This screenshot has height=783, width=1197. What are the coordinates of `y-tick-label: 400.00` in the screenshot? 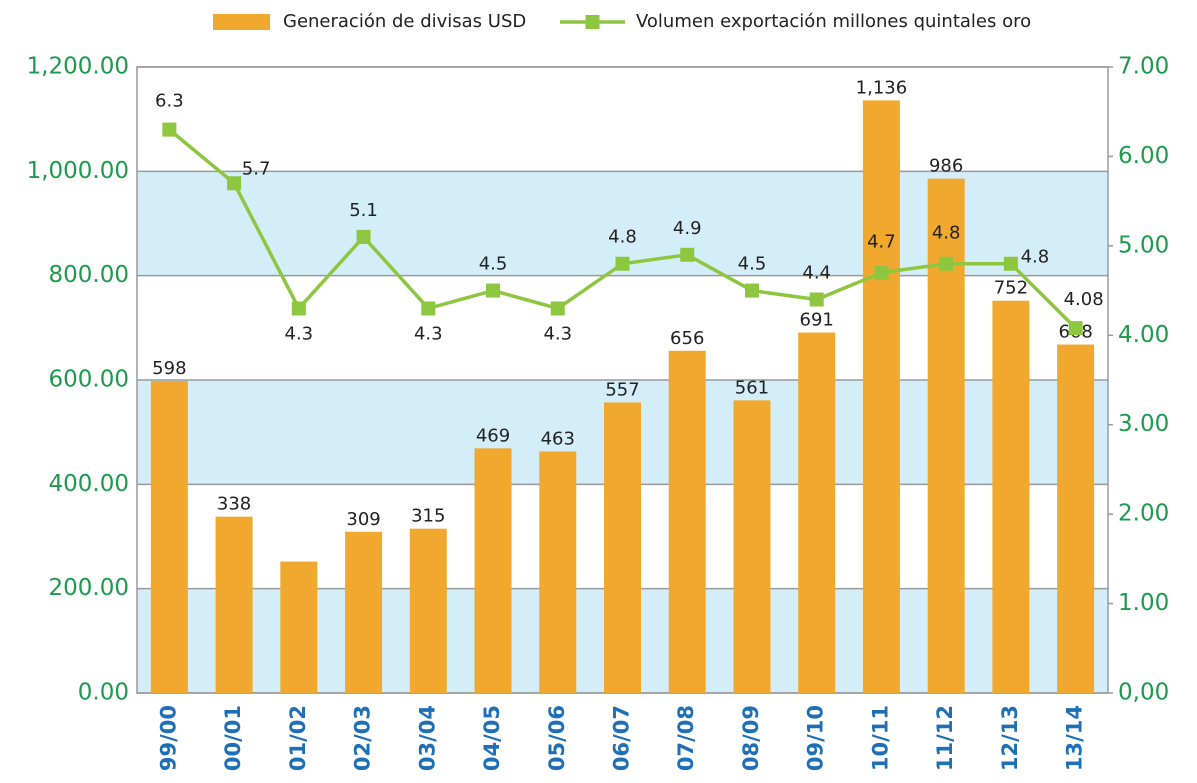 It's located at (89, 484).